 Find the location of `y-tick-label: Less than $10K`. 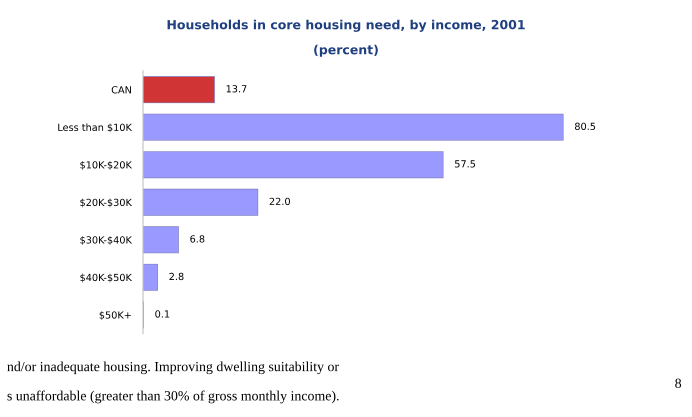

y-tick-label: Less than $10K is located at coordinates (95, 127).